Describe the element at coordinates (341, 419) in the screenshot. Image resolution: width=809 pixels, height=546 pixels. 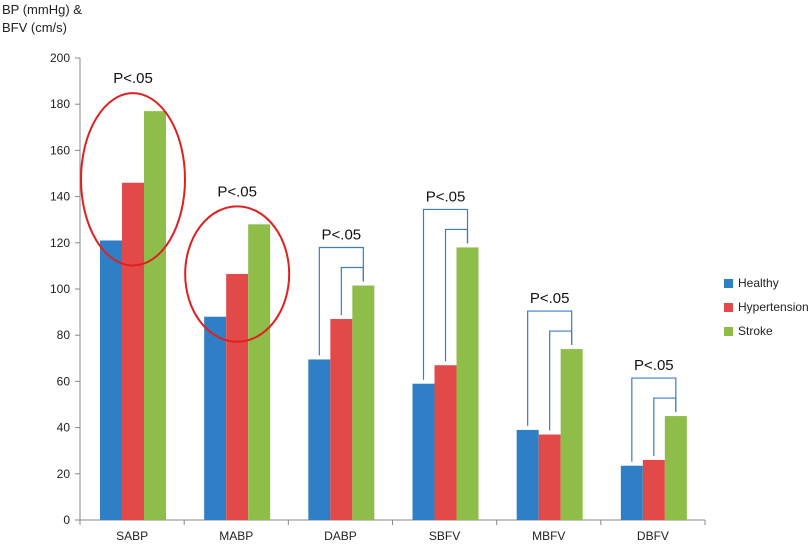
I see `bar-hypertension-dabp` at that location.